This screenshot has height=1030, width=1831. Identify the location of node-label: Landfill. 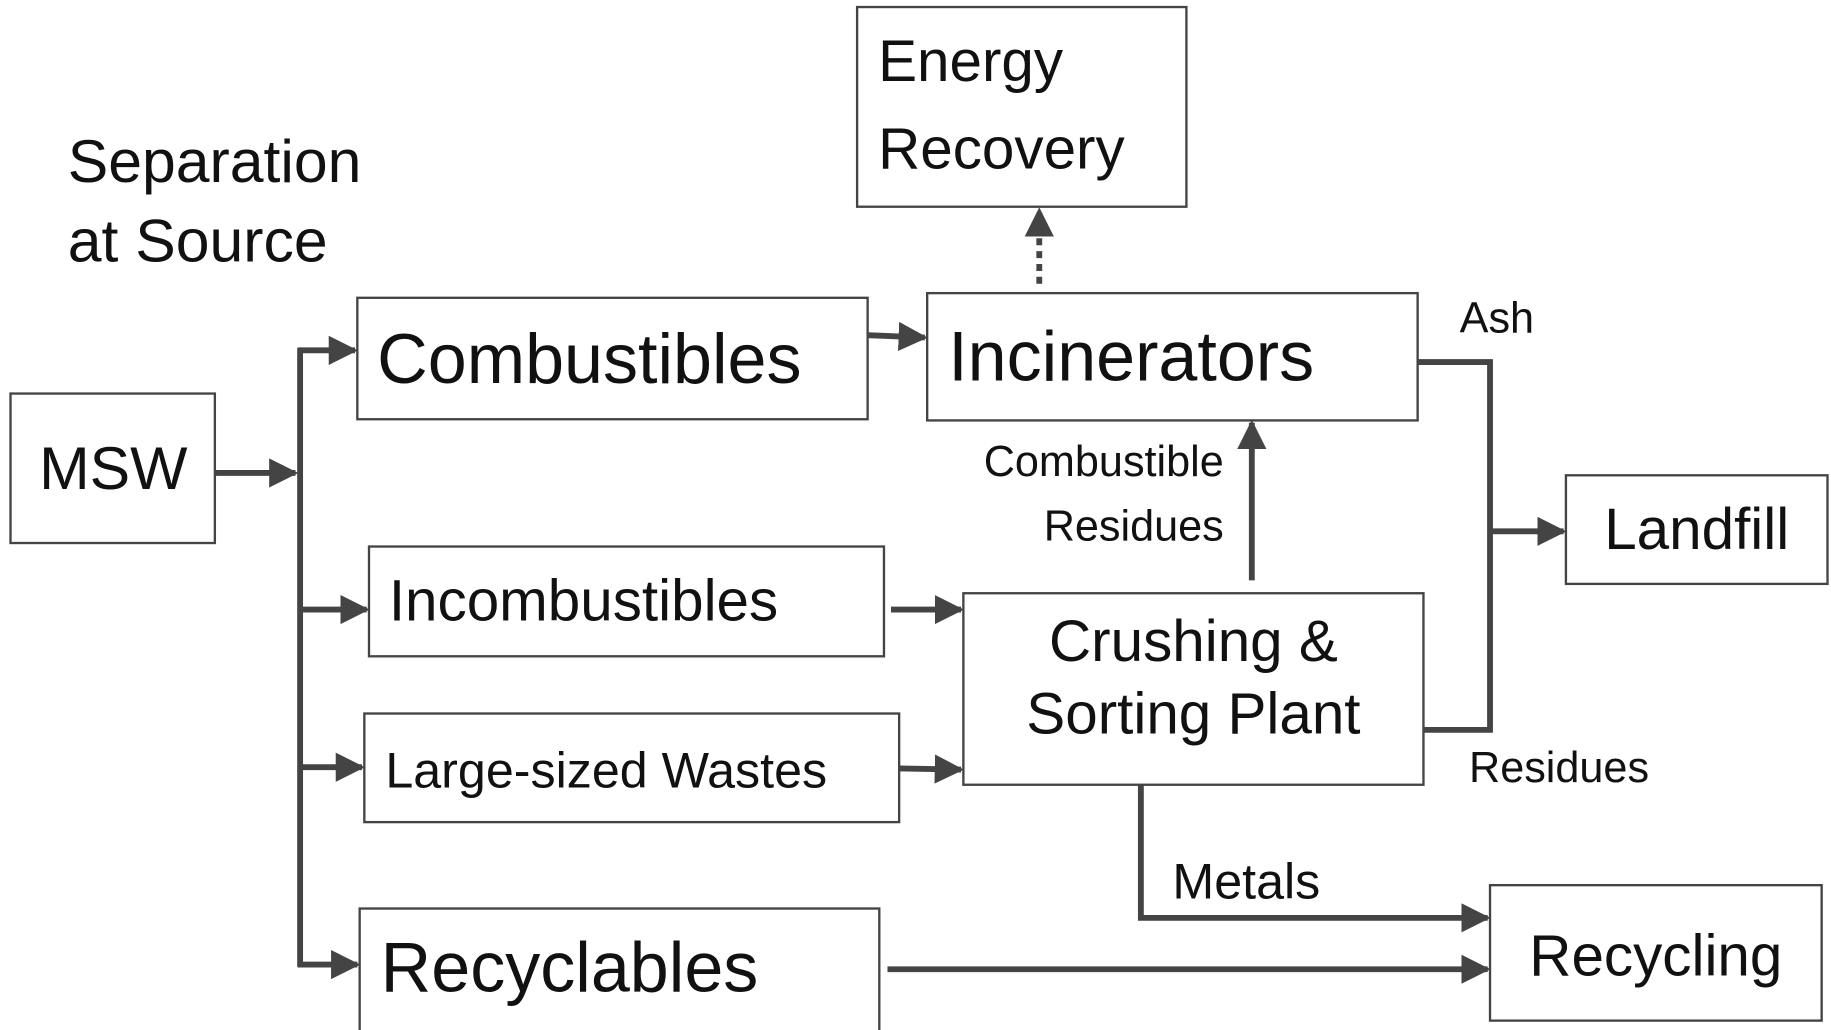
(1696, 529).